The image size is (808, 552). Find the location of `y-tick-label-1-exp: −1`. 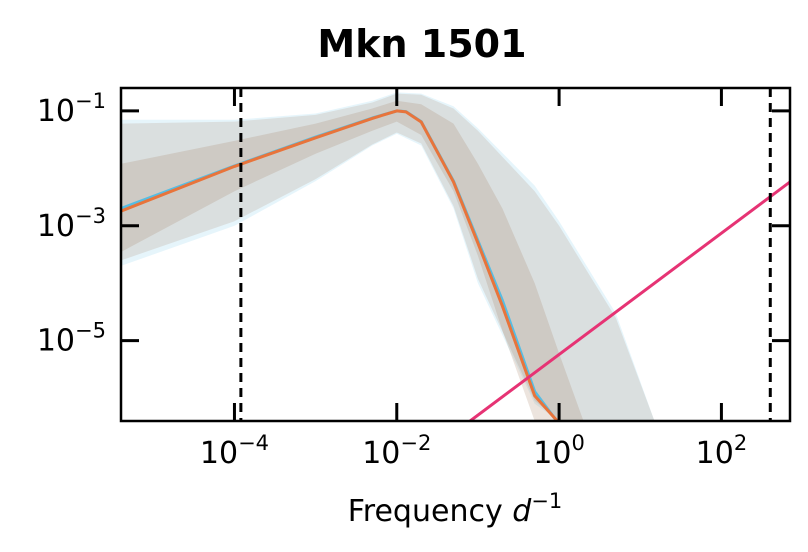

y-tick-label-1-exp: −1 is located at coordinates (90, 101).